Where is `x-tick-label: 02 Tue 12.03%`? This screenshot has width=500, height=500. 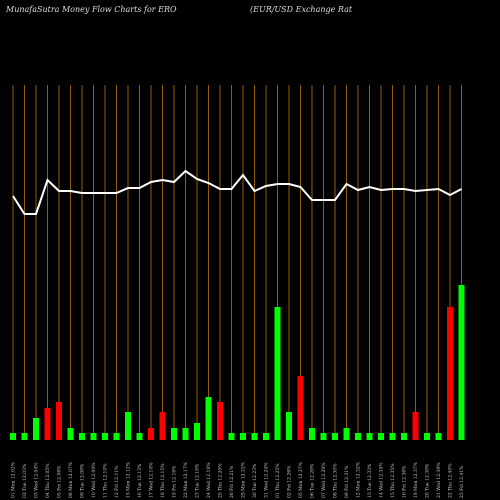 x-tick-label: 02 Tue 12.03% is located at coordinates (25, 480).